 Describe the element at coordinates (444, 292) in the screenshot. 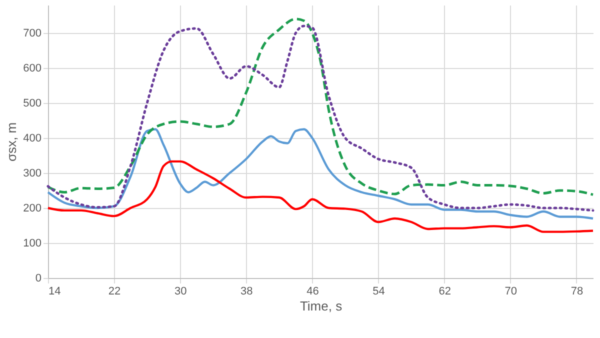

I see `x-tick-label: 62` at that location.